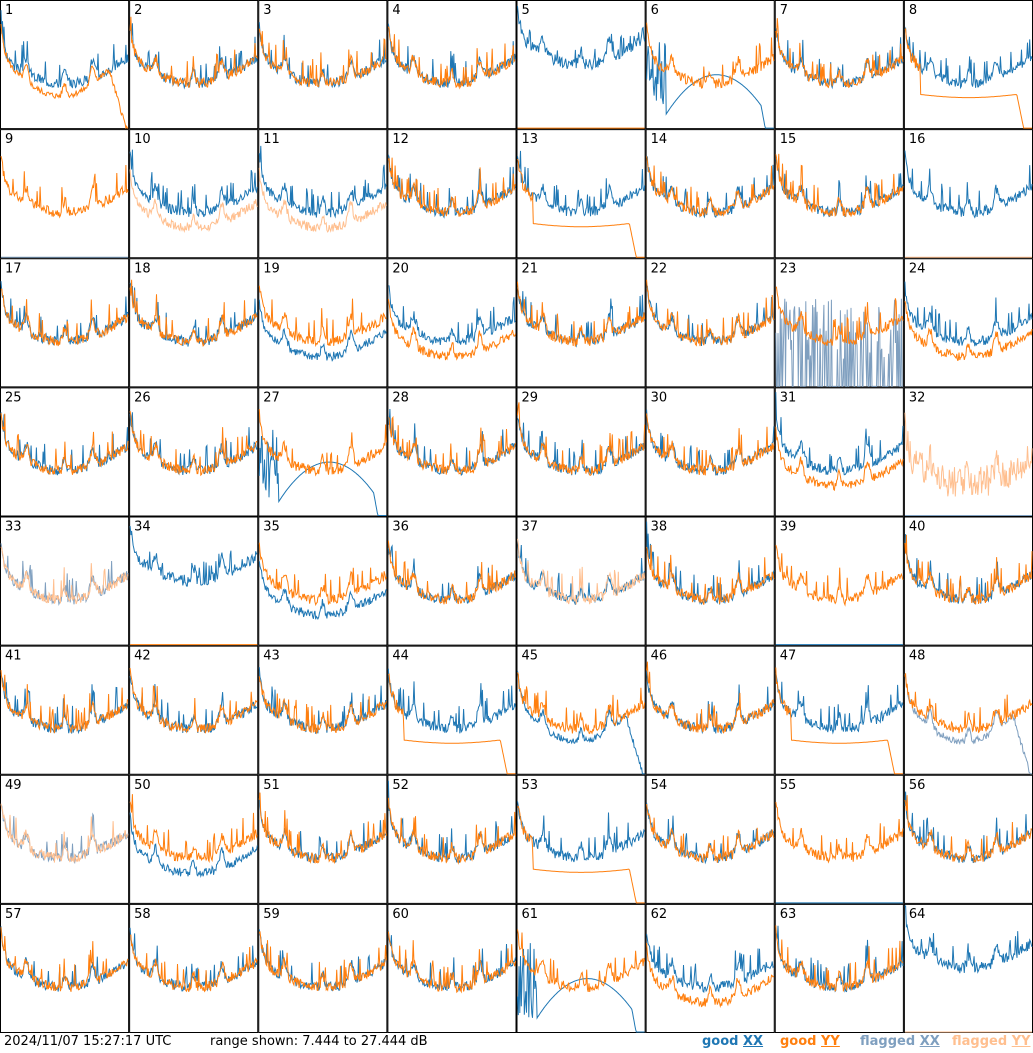 The width and height of the screenshot is (1033, 1053). I want to click on antenna-panel: 2, so click(194, 65).